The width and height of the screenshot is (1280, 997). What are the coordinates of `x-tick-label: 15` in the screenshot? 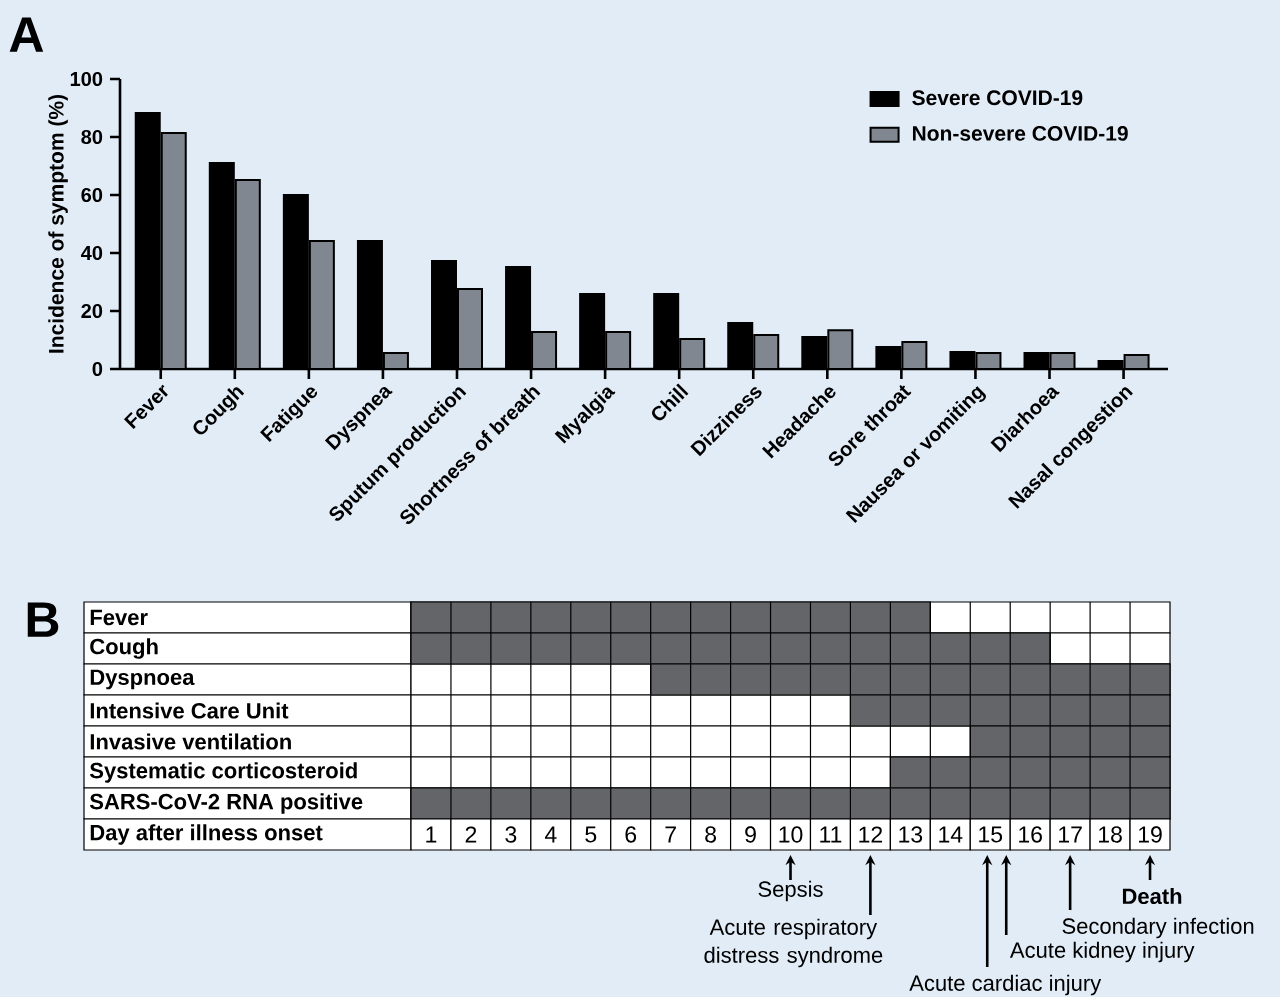 It's located at (991, 834).